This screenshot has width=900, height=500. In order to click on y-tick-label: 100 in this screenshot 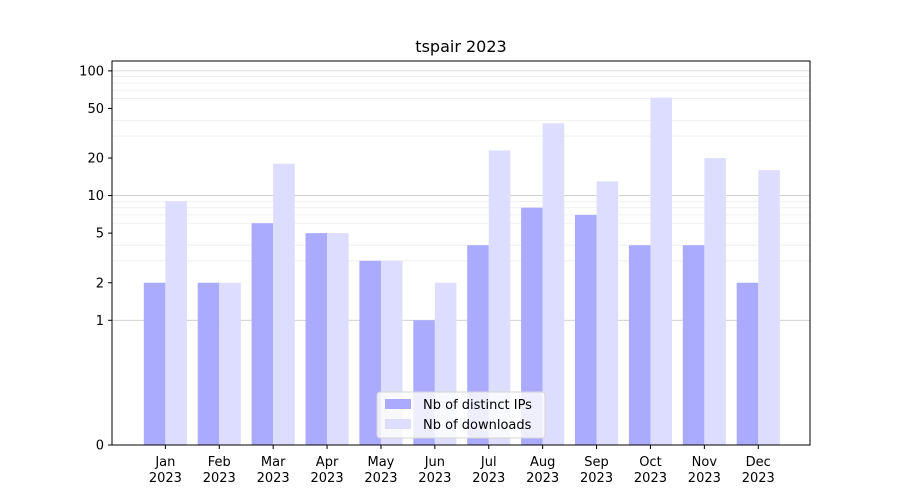, I will do `click(91, 71)`.